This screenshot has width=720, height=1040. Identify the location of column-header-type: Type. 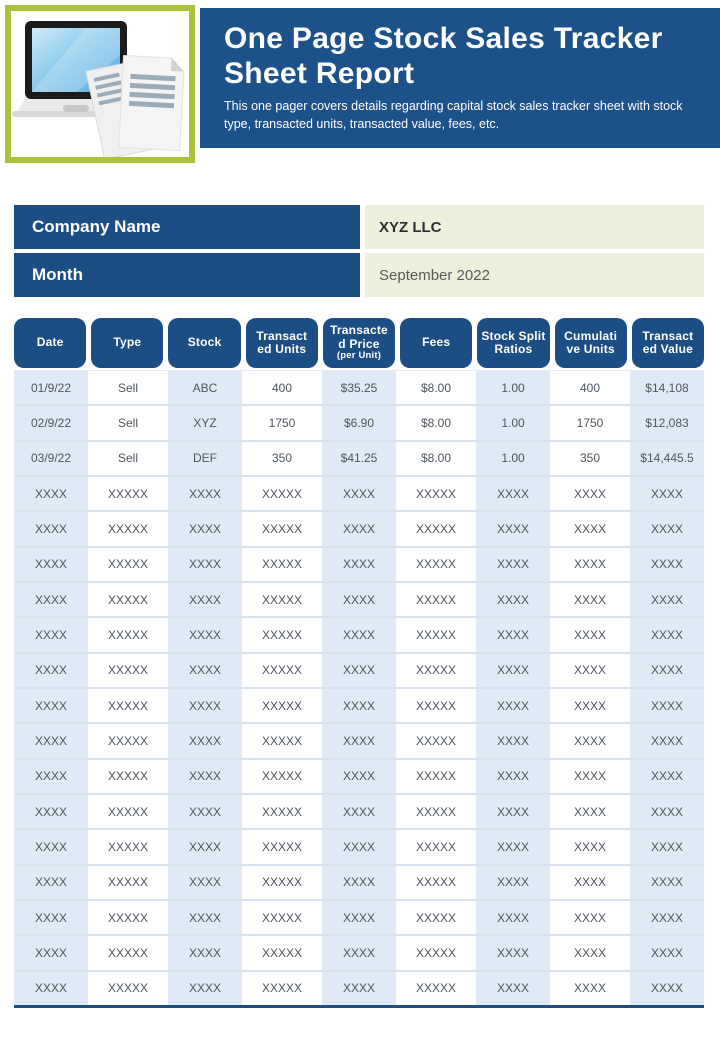
(127, 343).